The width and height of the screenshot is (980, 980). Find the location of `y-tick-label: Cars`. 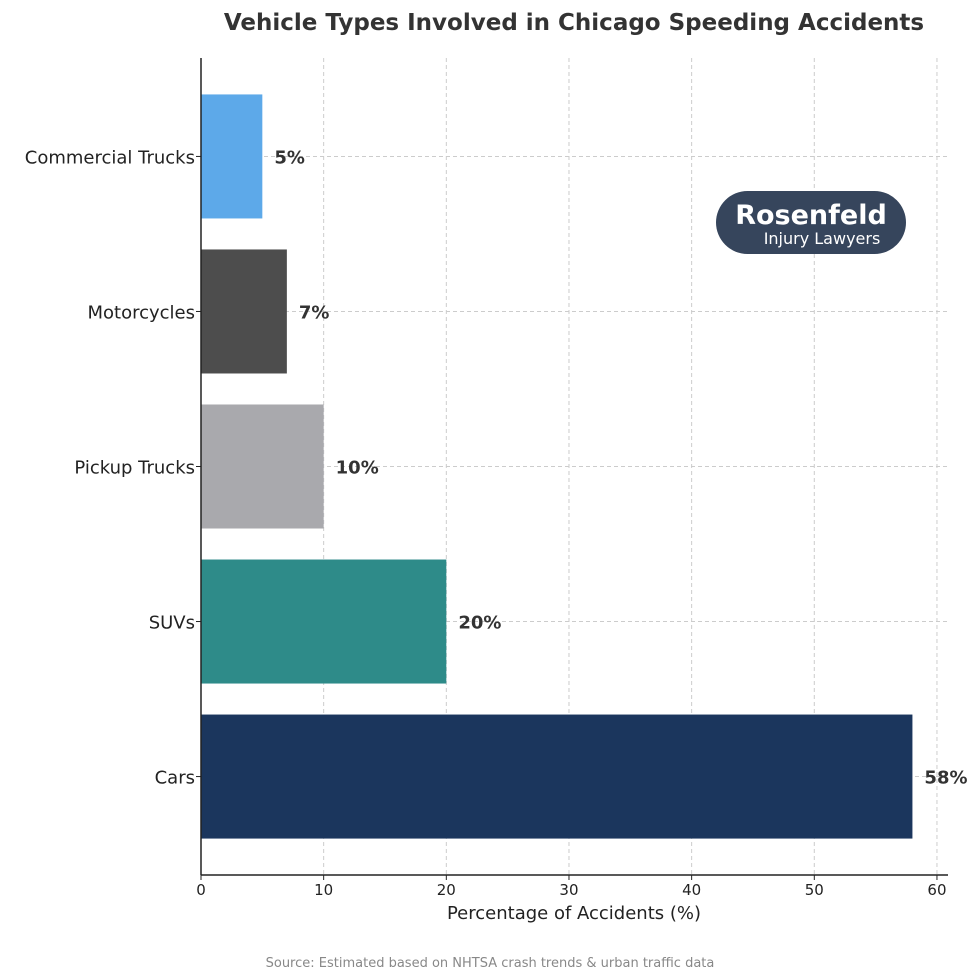

y-tick-label: Cars is located at coordinates (175, 778).